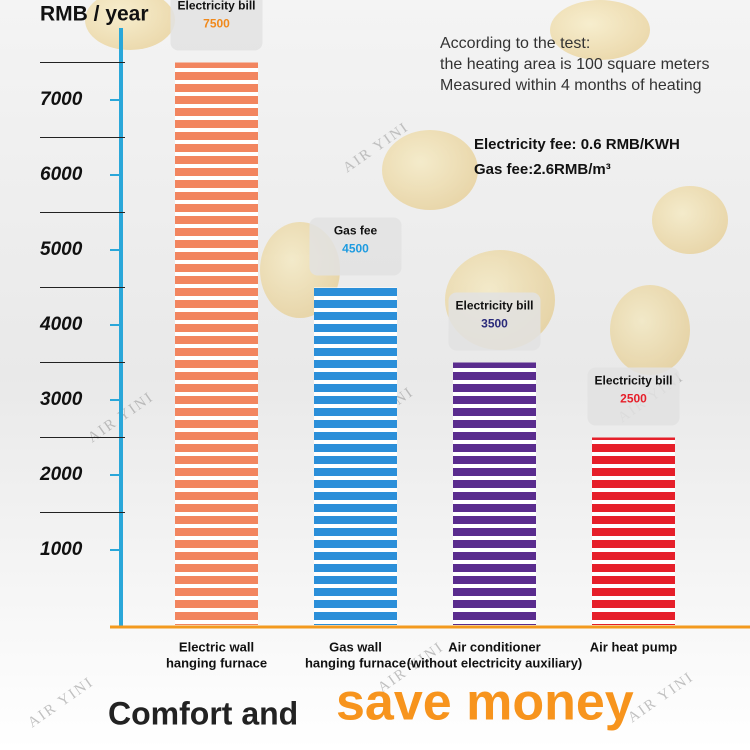  I want to click on bar-label: Gas fee, so click(356, 231).